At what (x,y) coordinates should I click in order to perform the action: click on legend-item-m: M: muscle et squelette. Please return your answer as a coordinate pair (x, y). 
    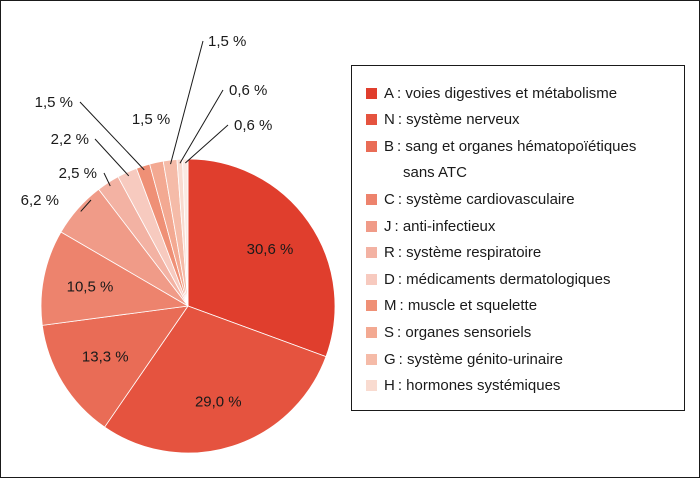
    Looking at the image, I should click on (451, 306).